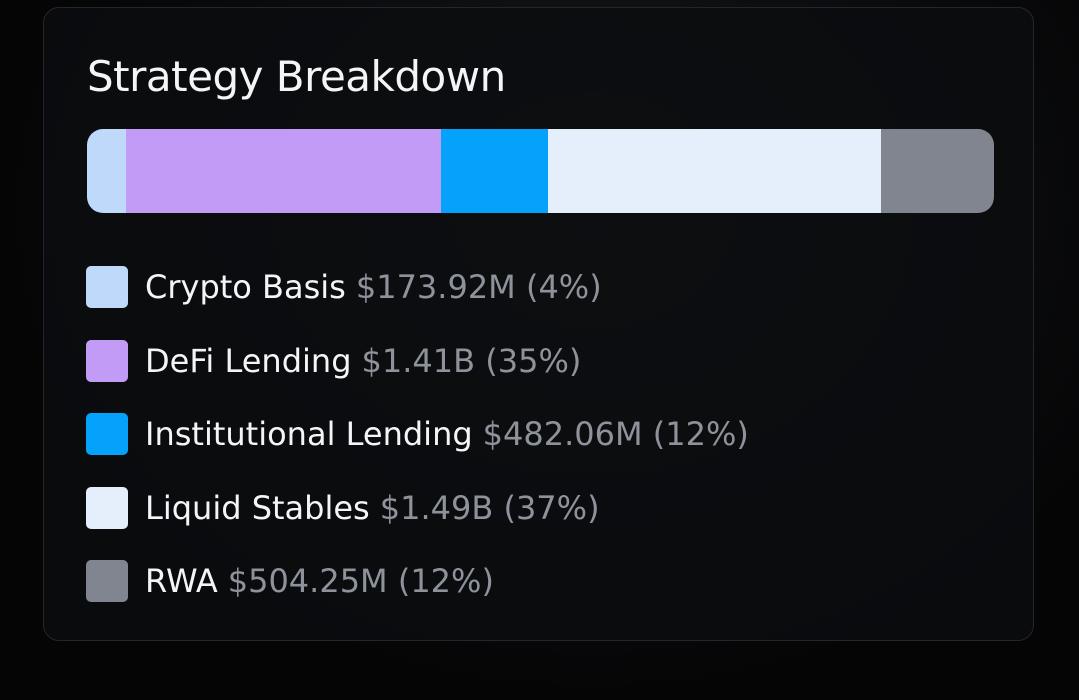 This screenshot has width=1079, height=700. I want to click on legend-item: RWA $504.25M (12%), so click(417, 581).